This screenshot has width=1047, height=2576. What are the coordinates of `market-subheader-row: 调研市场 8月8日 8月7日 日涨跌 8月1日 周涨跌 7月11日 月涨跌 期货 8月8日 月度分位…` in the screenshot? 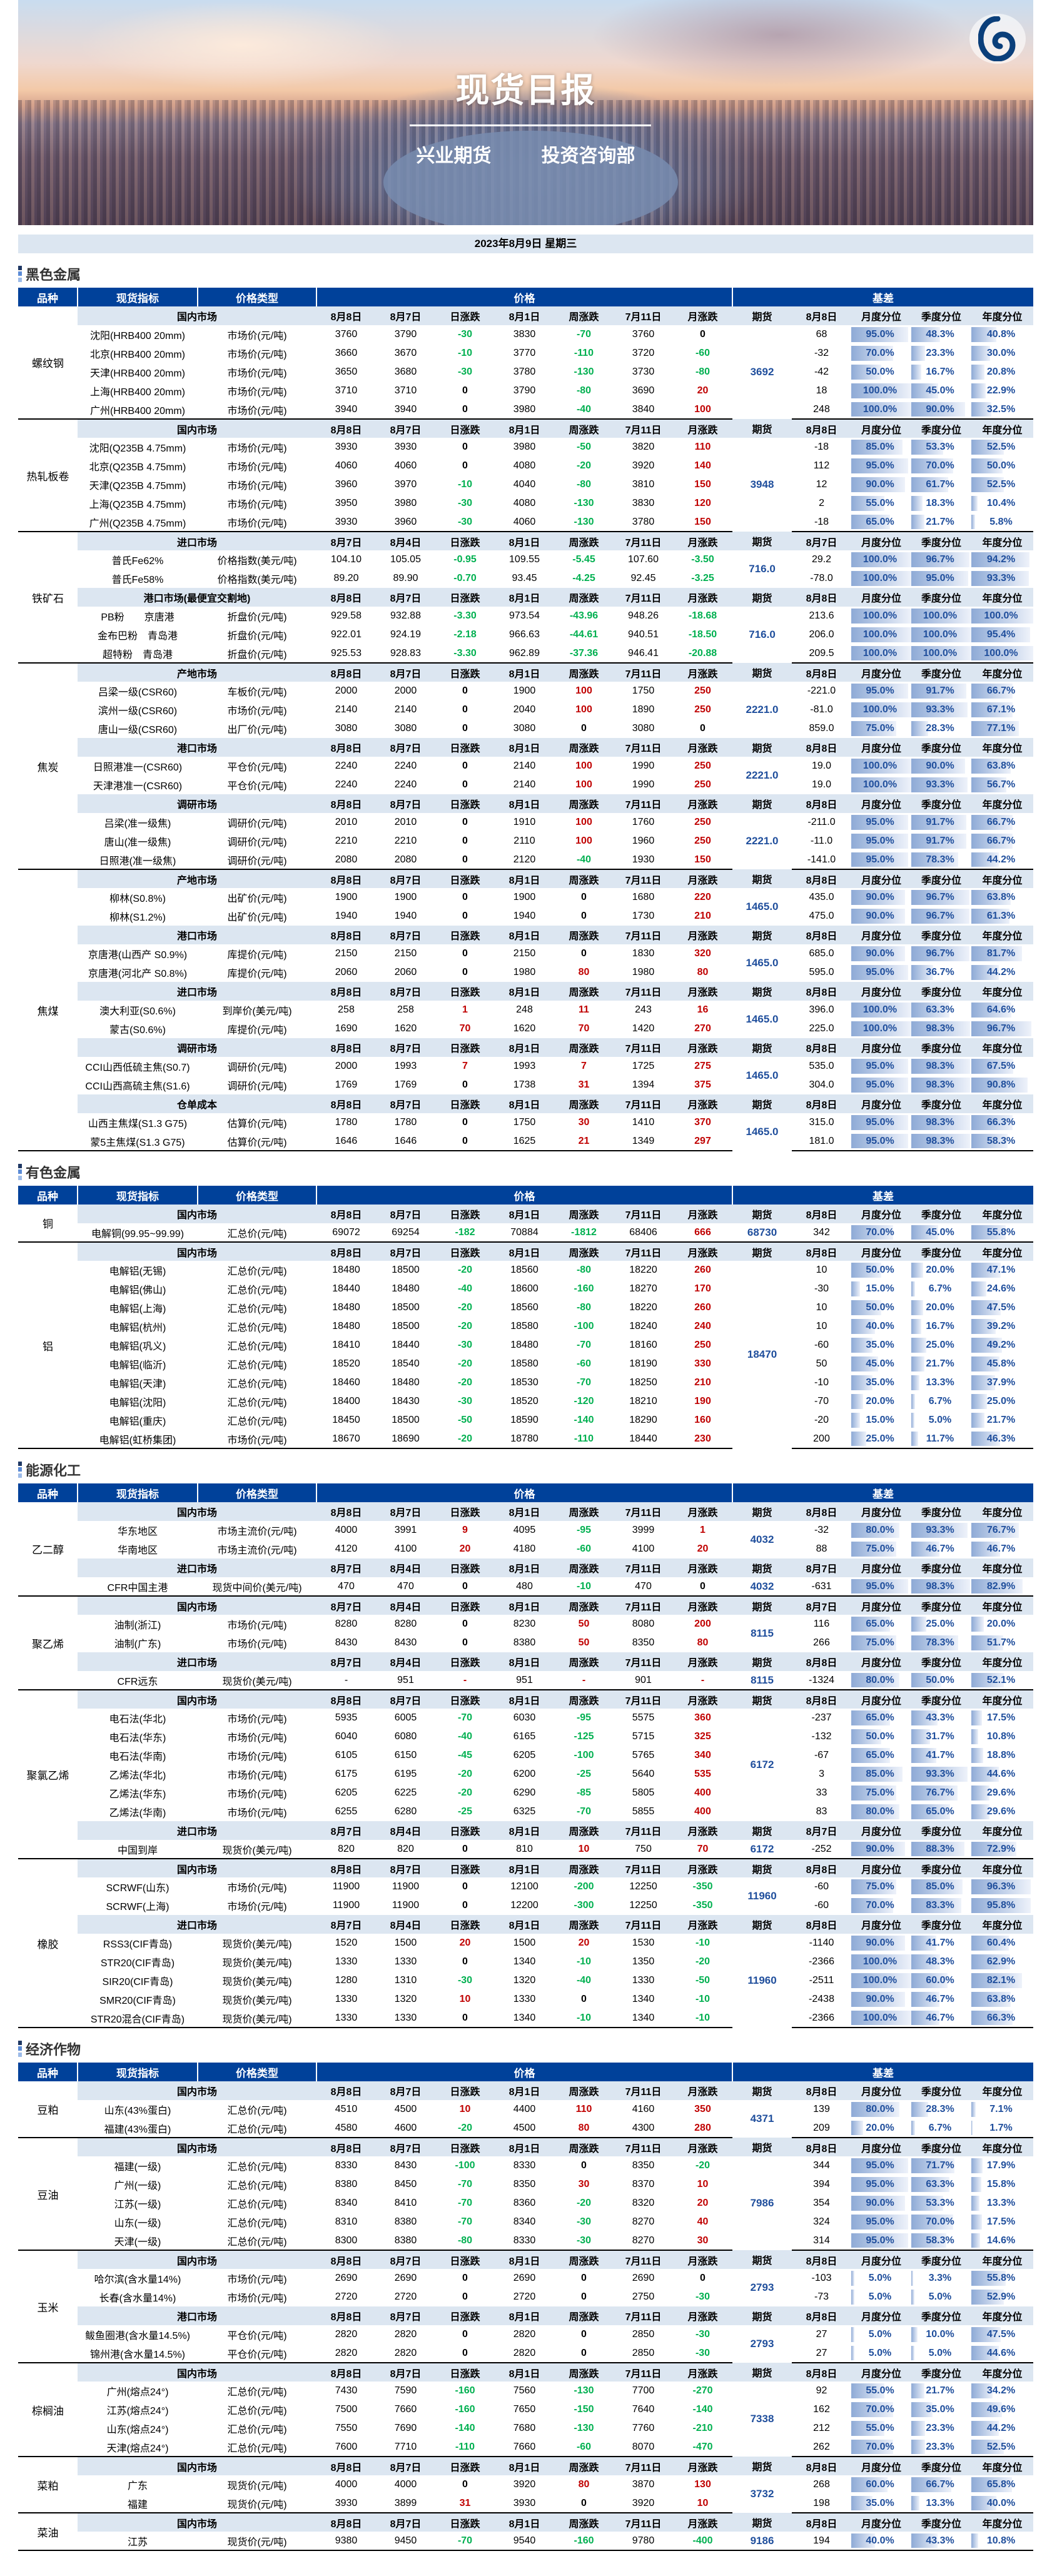 It's located at (526, 803).